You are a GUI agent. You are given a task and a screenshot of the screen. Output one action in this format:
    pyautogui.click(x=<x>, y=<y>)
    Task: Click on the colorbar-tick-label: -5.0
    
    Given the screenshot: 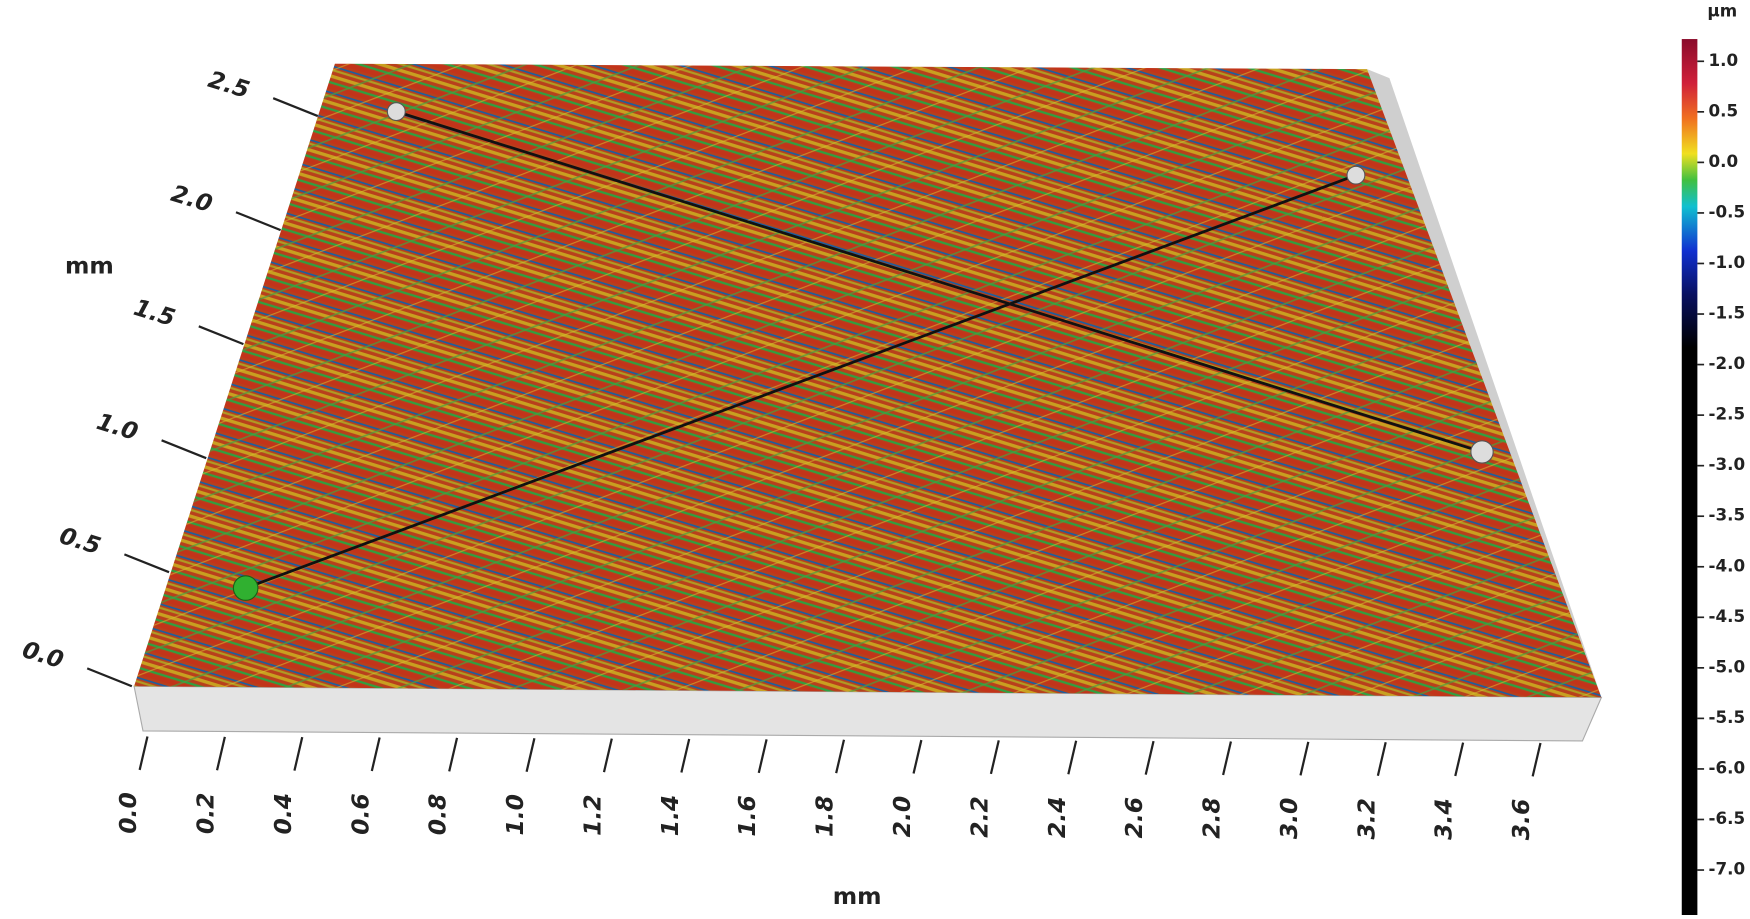 What is the action you would take?
    pyautogui.click(x=1727, y=666)
    